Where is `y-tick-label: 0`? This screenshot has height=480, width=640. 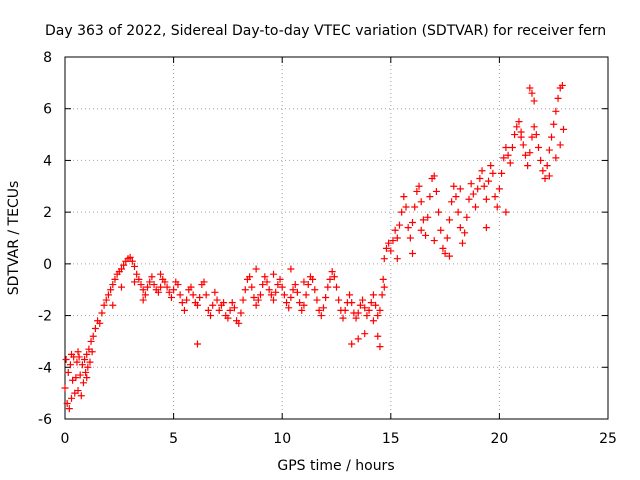
y-tick-label: 0 is located at coordinates (47, 265).